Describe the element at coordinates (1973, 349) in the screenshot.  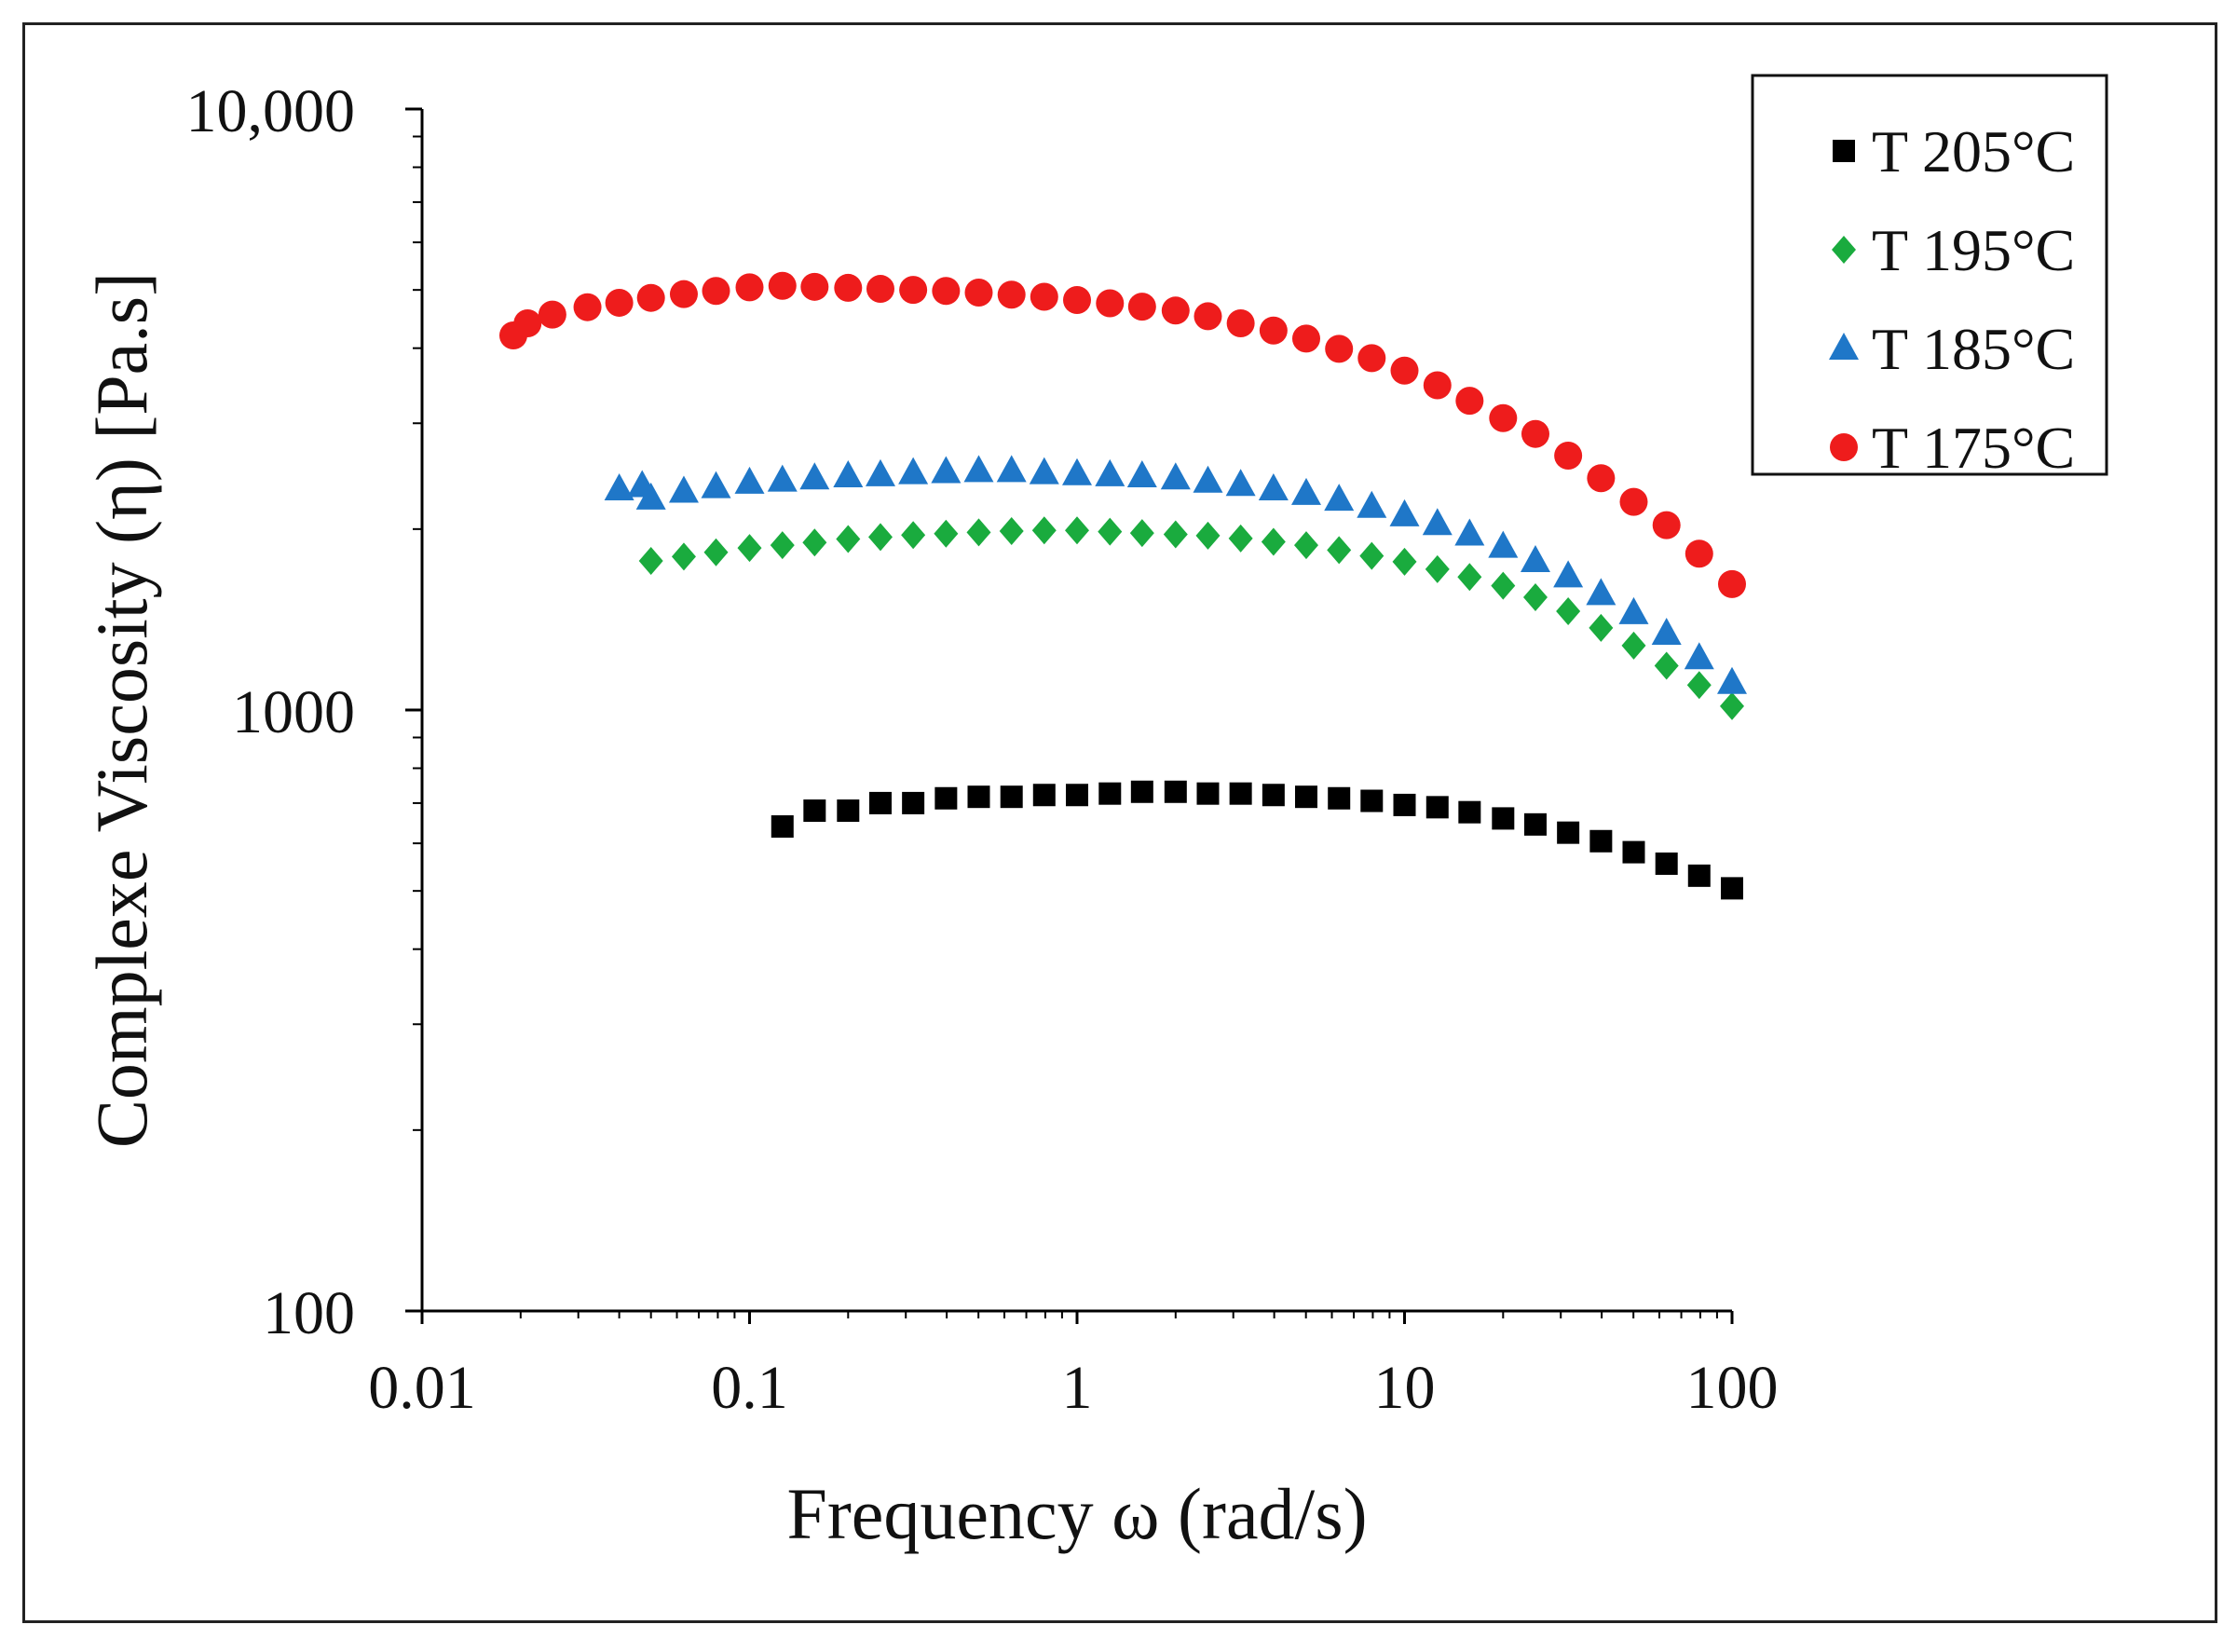
I see `legend-label: T 185°C` at that location.